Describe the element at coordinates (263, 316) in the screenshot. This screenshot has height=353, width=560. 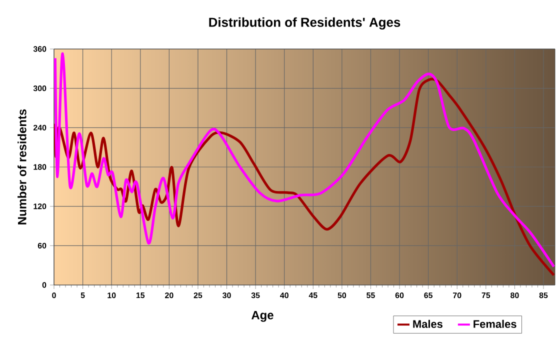
I see `x-axis-title: Age` at that location.